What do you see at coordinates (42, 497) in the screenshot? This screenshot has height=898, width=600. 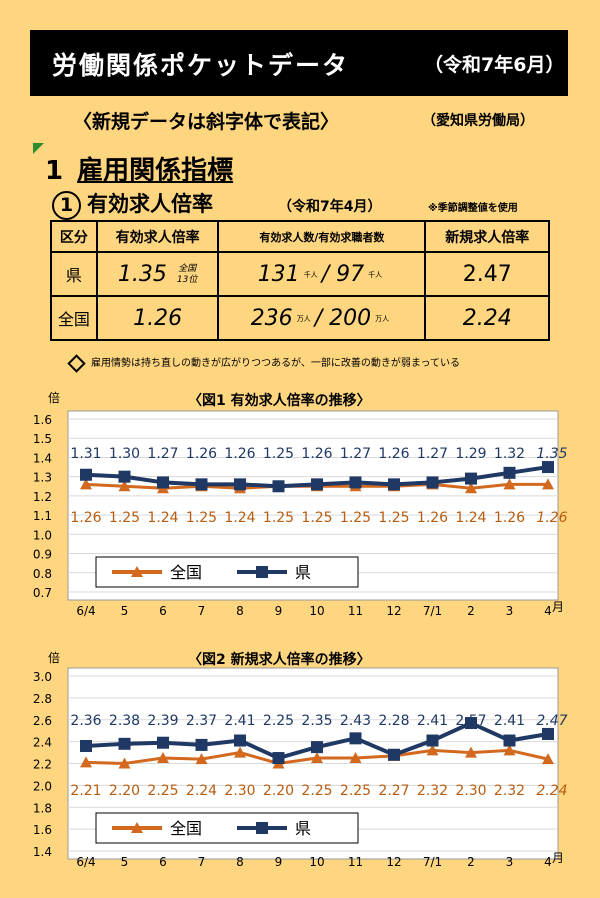 I see `y-tick-label: 1.2` at bounding box center [42, 497].